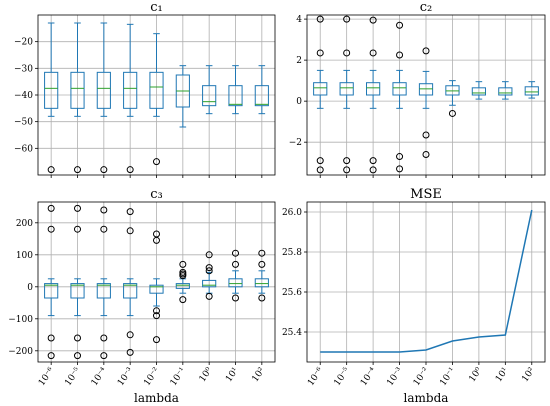  I want to click on y-tick-label: 0, so click(299, 102).